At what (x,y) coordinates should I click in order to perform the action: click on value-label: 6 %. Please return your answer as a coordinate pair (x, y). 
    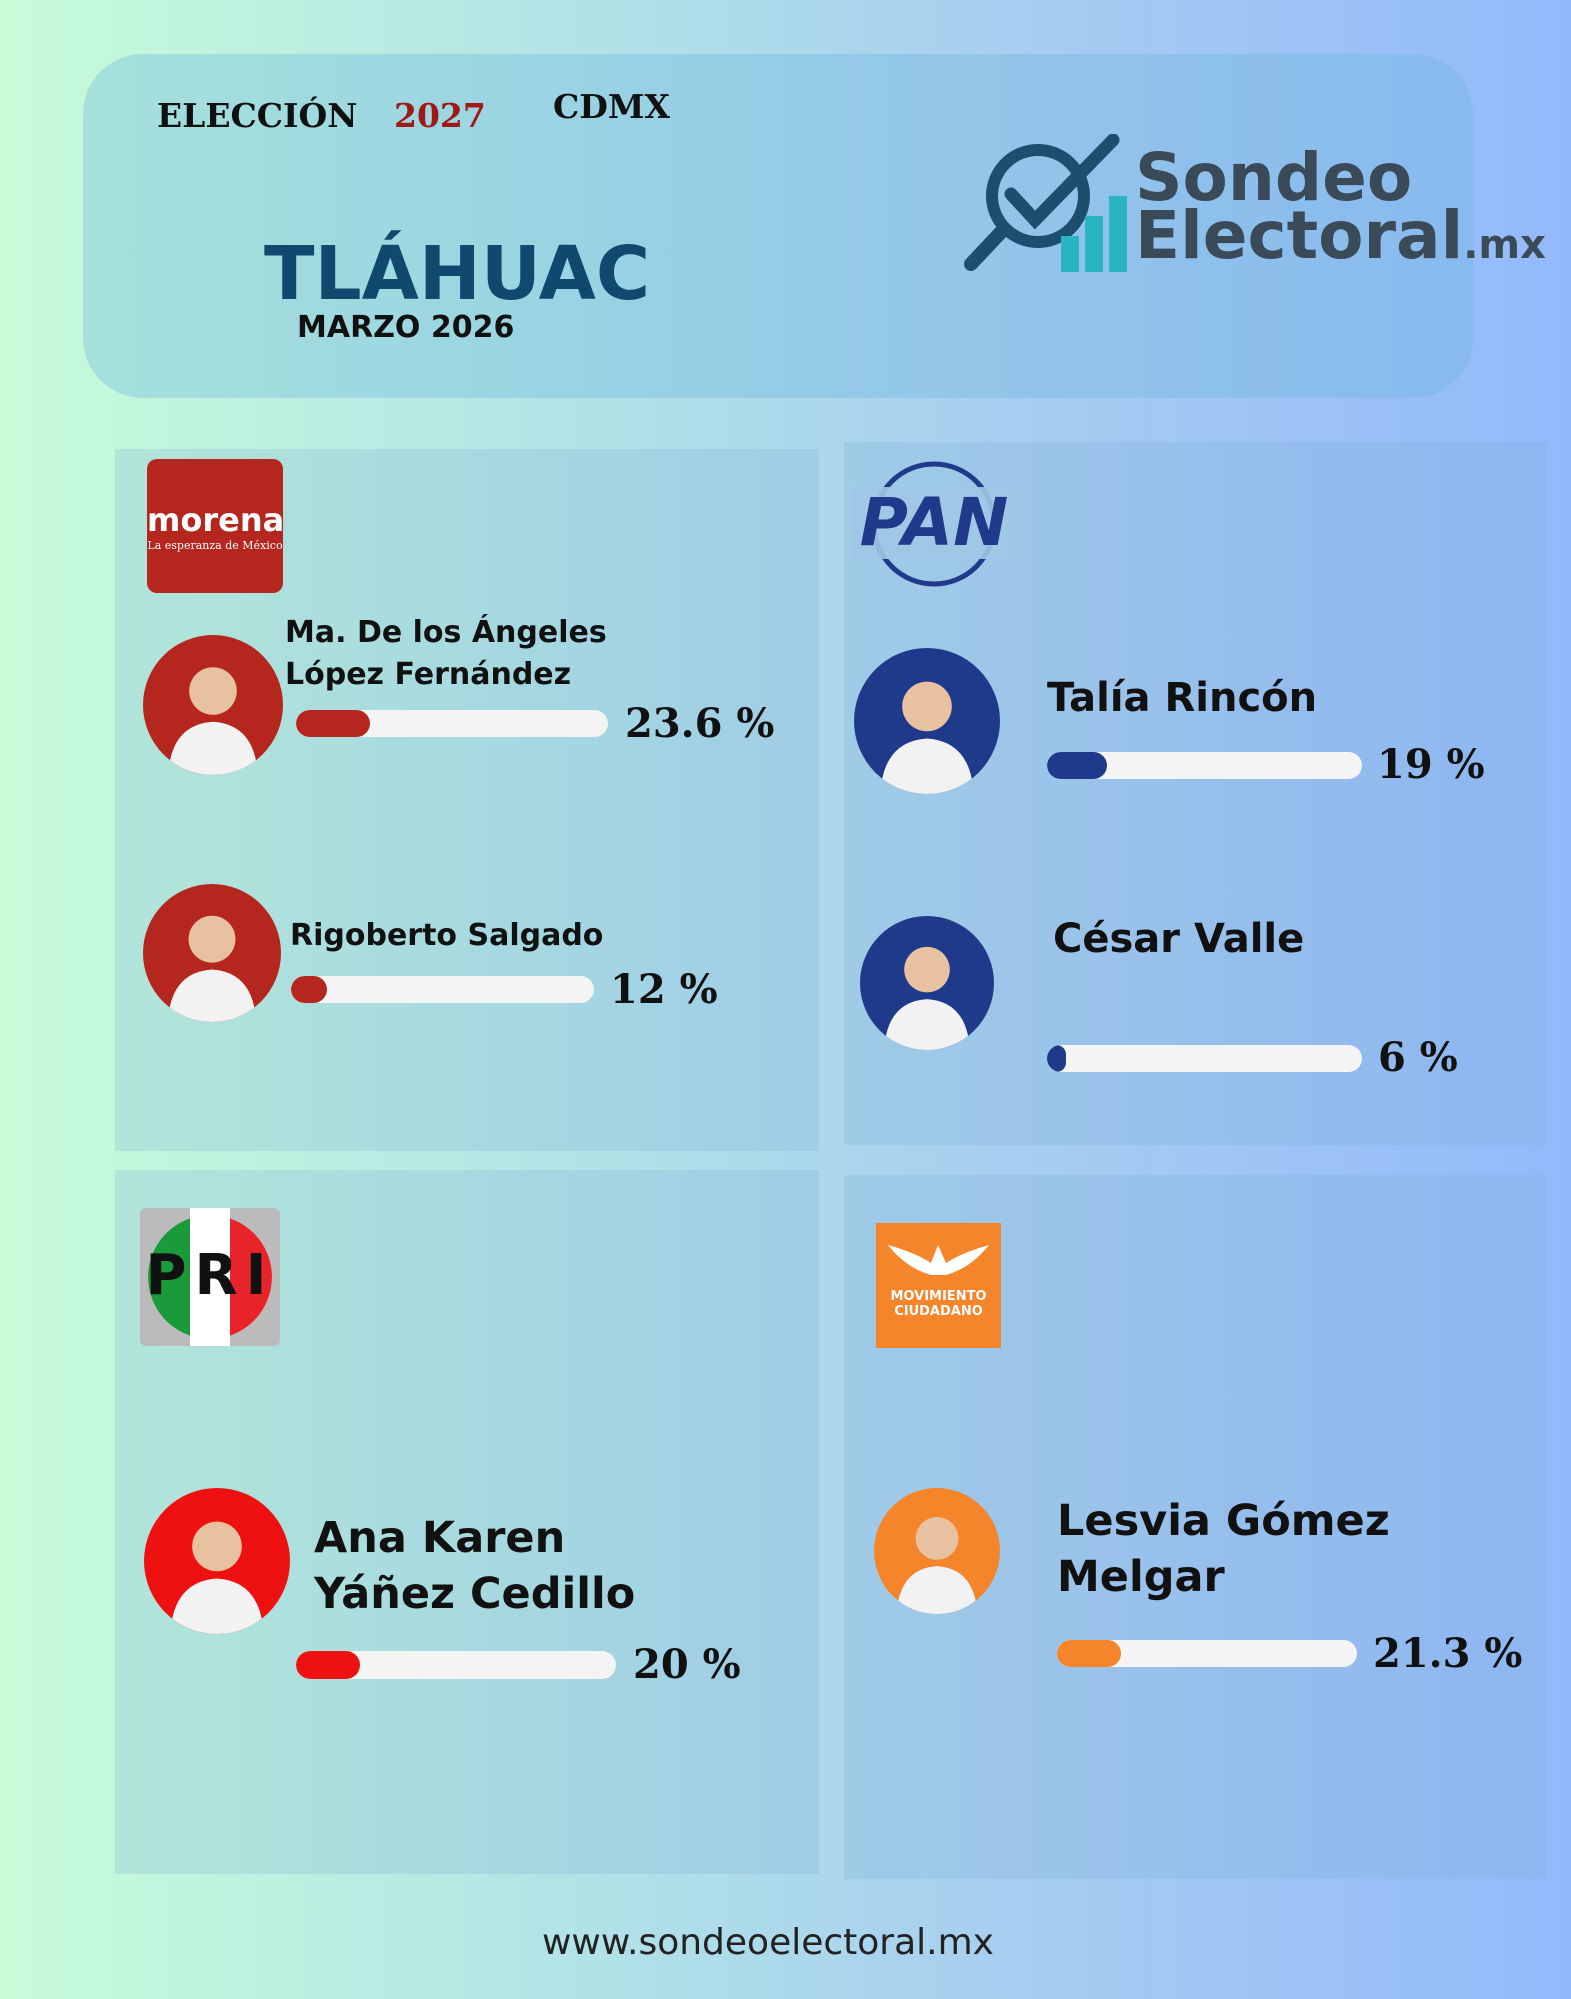
    Looking at the image, I should click on (1418, 1057).